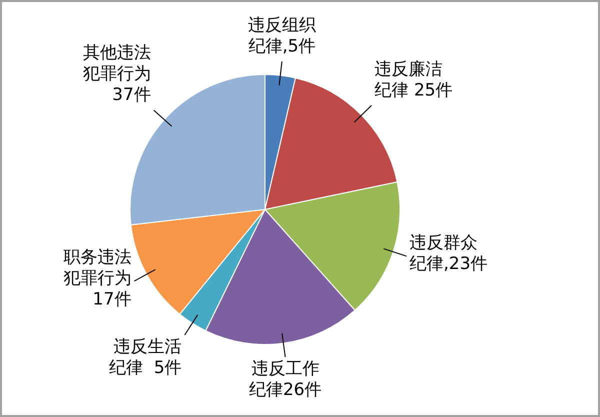  Describe the element at coordinates (97, 278) in the screenshot. I see `slice-label: 职务违法犯罪行为17件` at that location.